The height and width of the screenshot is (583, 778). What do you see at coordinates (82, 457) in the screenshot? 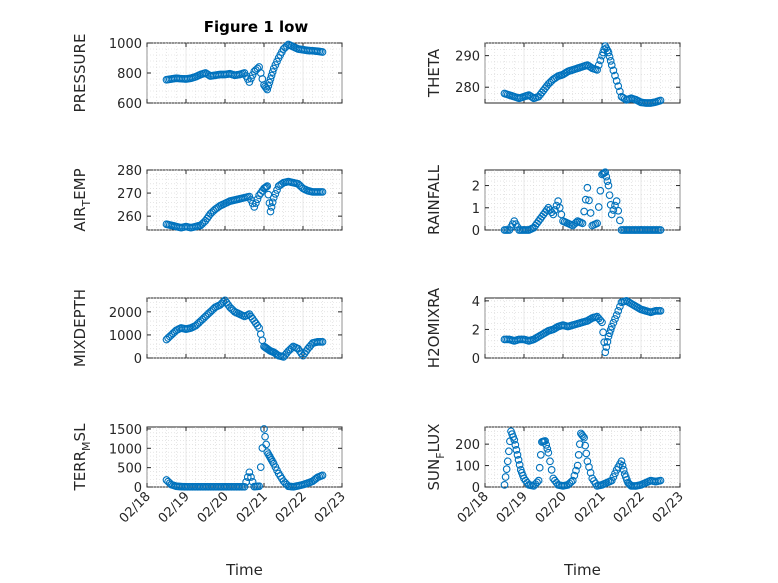
I see `y-axis-label: TERRMSL` at bounding box center [82, 457].